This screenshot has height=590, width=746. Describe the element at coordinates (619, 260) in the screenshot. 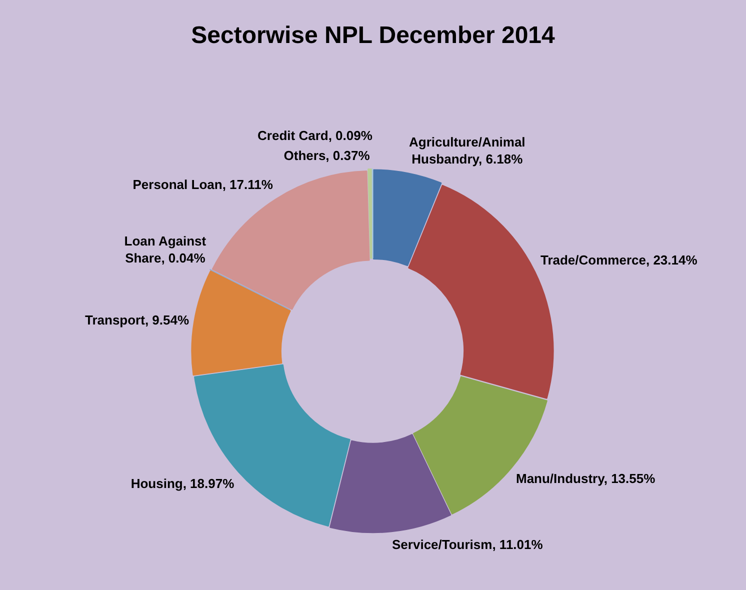

I see `slice-label: Trade/Commerce, 23.14%` at that location.